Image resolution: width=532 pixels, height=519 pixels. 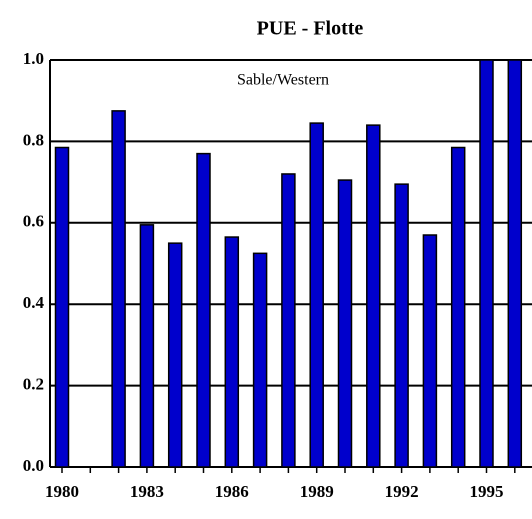 I want to click on x-tick-label: 1980, so click(x=62, y=491).